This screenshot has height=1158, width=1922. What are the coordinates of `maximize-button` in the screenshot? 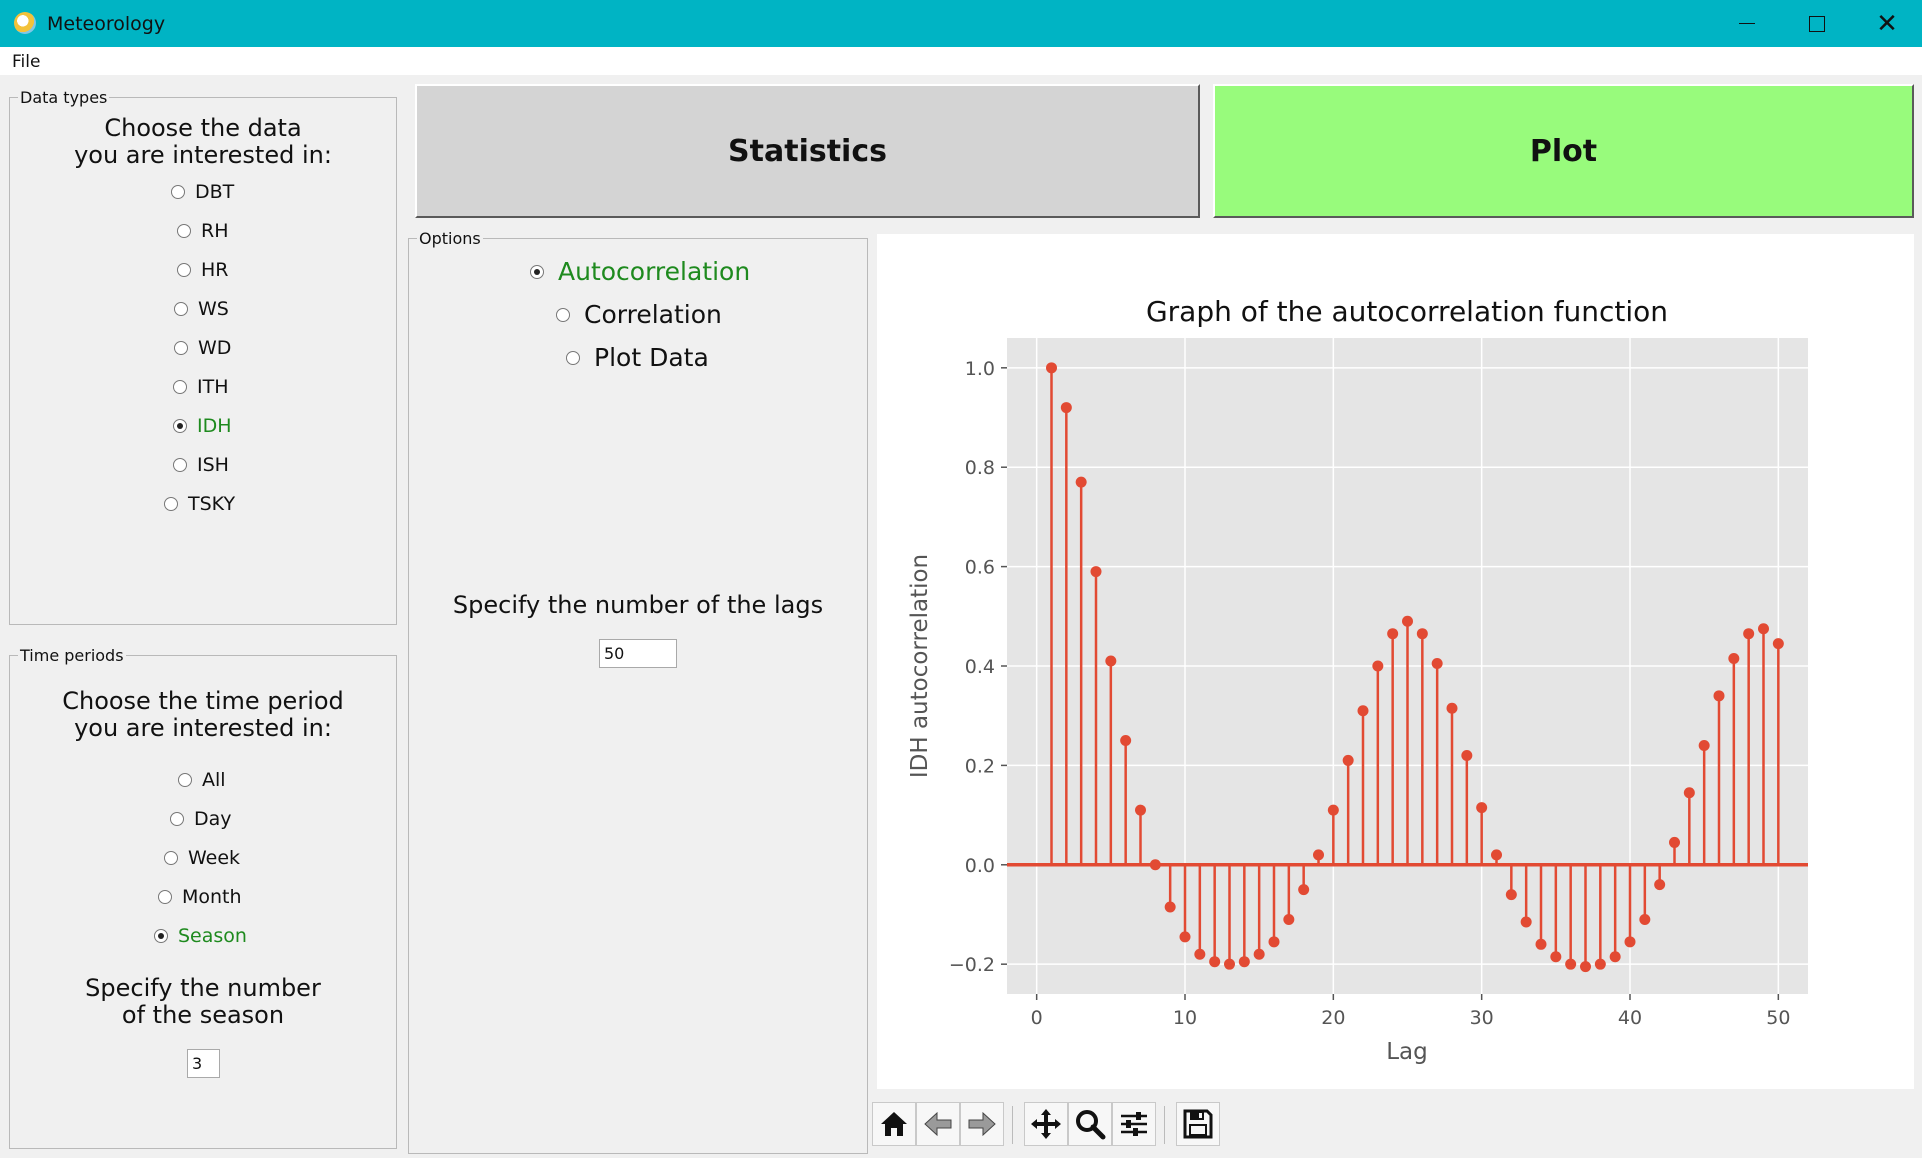 It's located at (1817, 23).